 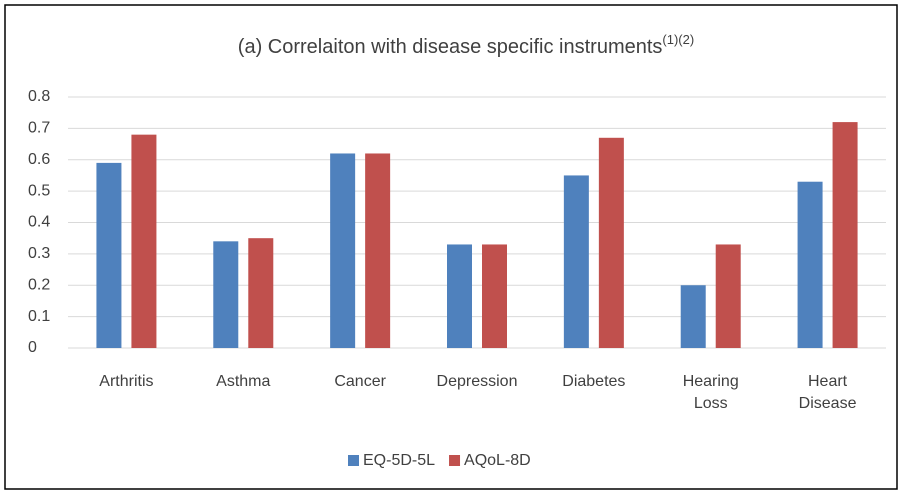 I want to click on y-tick-label: 0.4, so click(x=39, y=222).